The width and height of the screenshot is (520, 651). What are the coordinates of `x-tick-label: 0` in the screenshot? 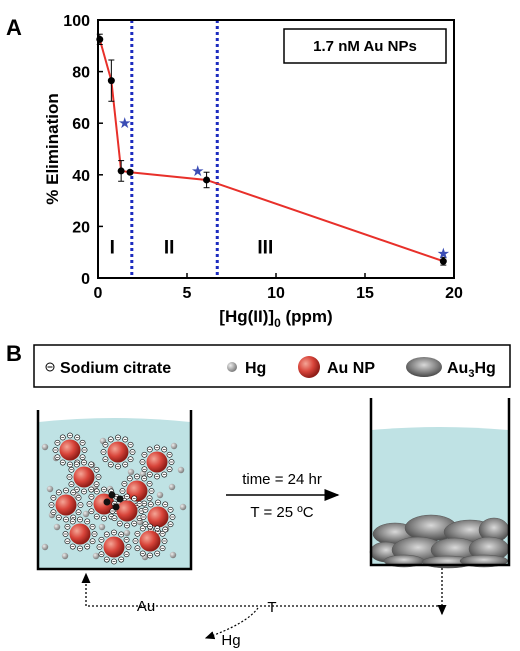 It's located at (98, 293).